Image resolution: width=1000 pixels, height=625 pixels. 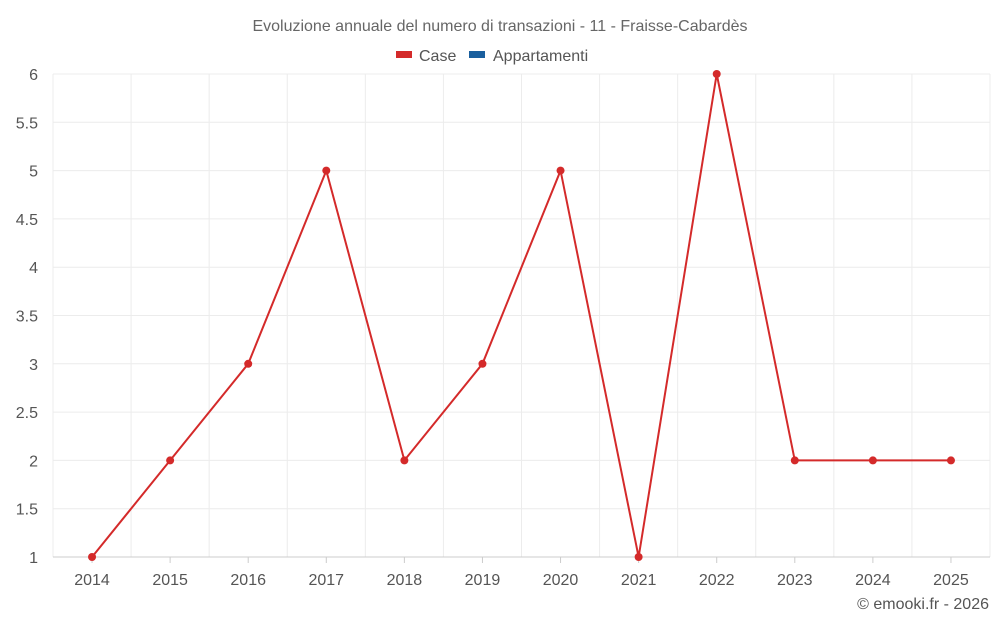 What do you see at coordinates (33, 365) in the screenshot?
I see `y-tick-label: 3` at bounding box center [33, 365].